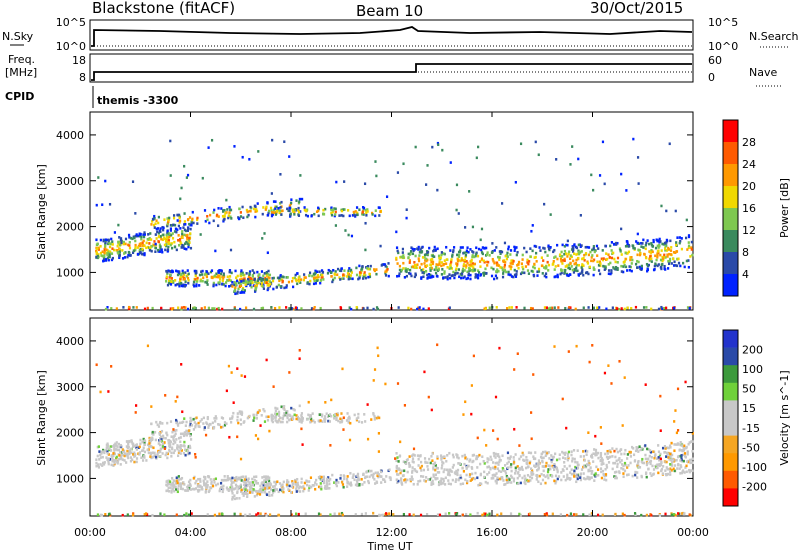 Image resolution: width=800 pixels, height=554 pixels. What do you see at coordinates (730, 391) in the screenshot?
I see `colorbar-segment` at bounding box center [730, 391].